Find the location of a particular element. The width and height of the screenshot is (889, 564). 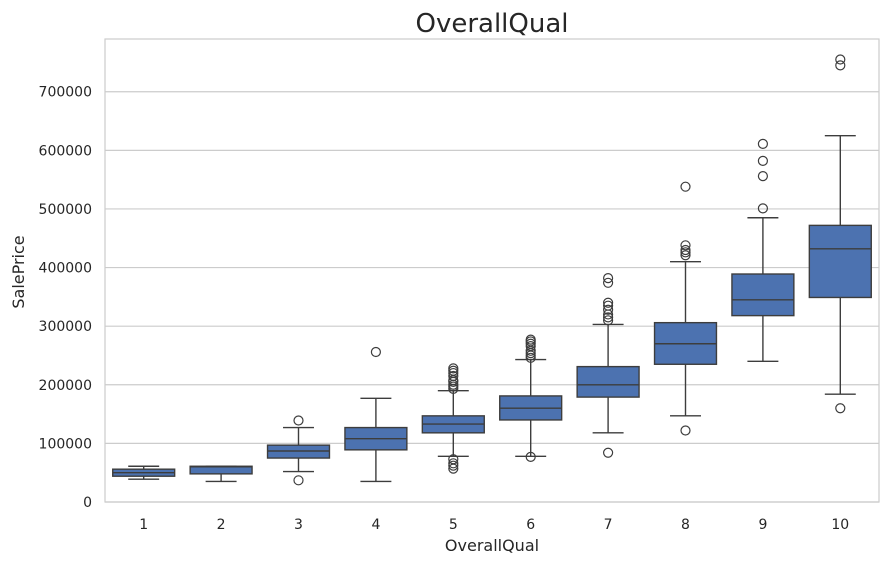

x-tick-label: 9 is located at coordinates (762, 525).